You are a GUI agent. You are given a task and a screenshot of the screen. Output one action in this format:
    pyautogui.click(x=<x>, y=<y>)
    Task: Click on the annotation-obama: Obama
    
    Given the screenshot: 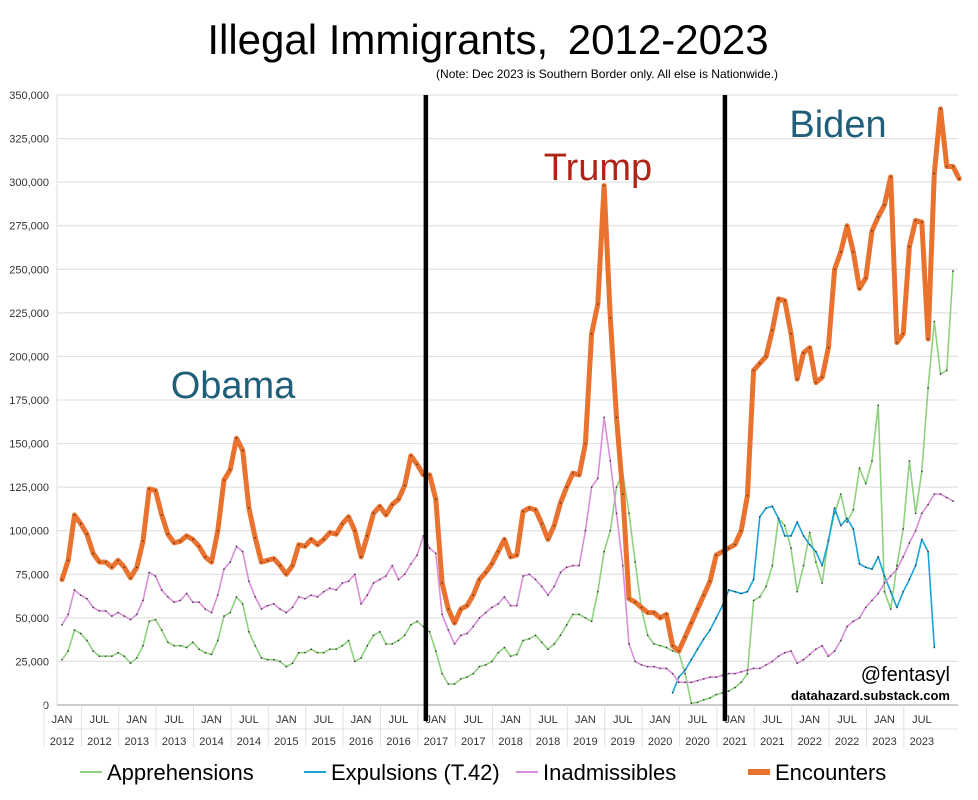 What is the action you would take?
    pyautogui.click(x=233, y=386)
    